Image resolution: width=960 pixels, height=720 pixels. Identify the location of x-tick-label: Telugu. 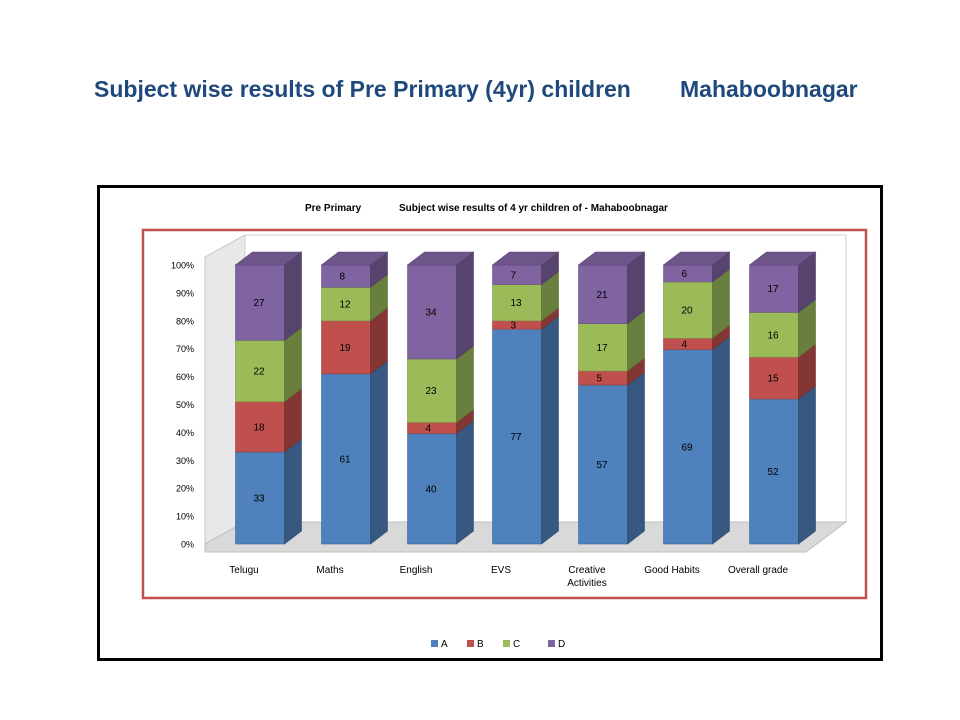
(243, 570).